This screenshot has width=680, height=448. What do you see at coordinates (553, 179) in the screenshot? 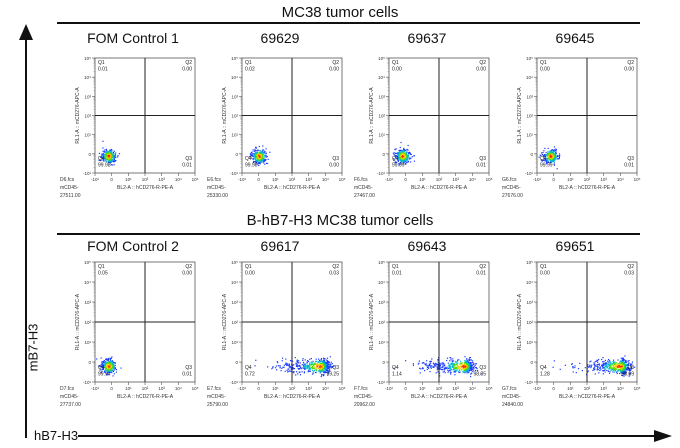
I see `x-tick-label: 0` at bounding box center [553, 179].